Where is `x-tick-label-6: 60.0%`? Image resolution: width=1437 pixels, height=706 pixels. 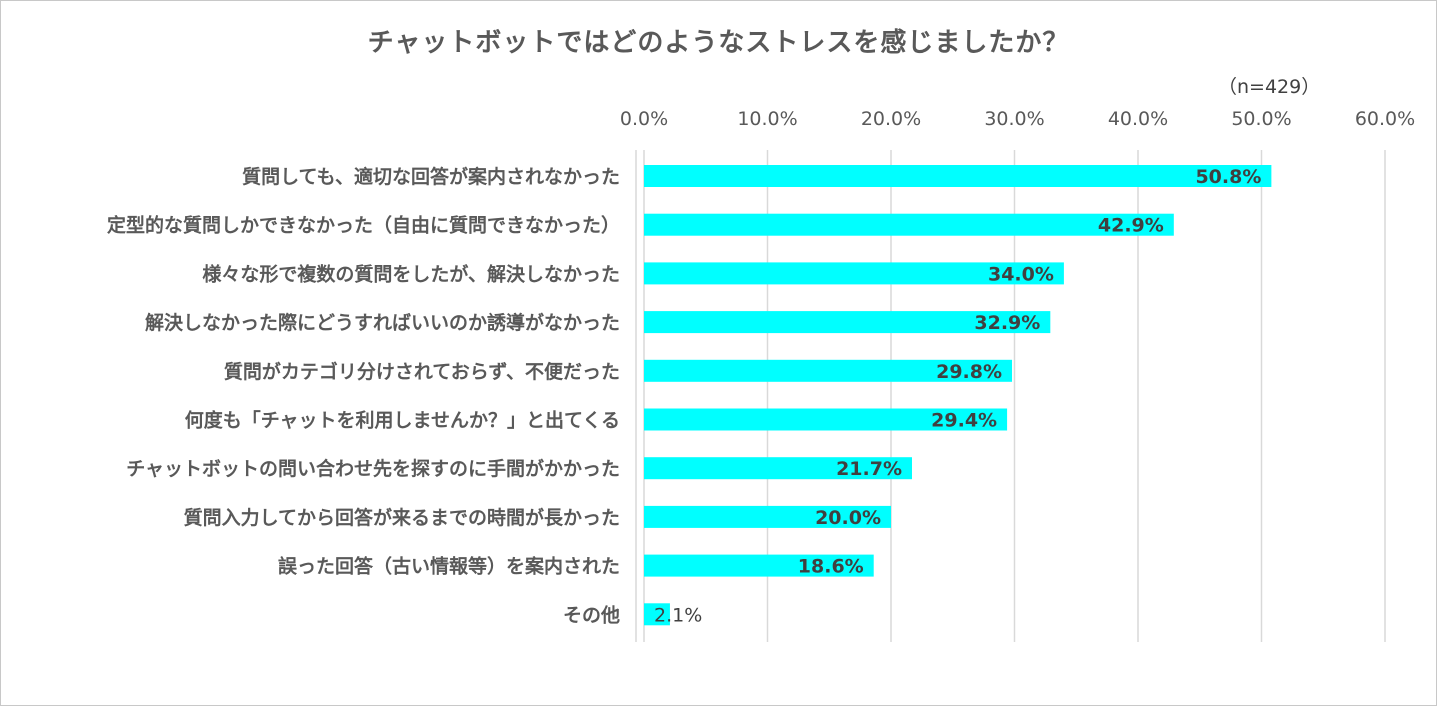 x-tick-label-6: 60.0% is located at coordinates (1385, 119).